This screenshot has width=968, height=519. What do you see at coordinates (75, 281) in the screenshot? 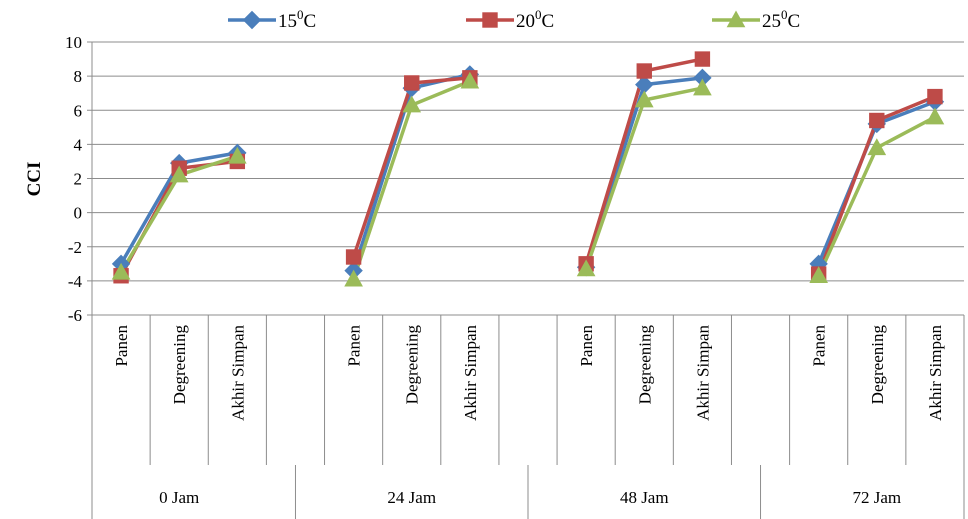
I see `y-tick-label: -4` at bounding box center [75, 281].